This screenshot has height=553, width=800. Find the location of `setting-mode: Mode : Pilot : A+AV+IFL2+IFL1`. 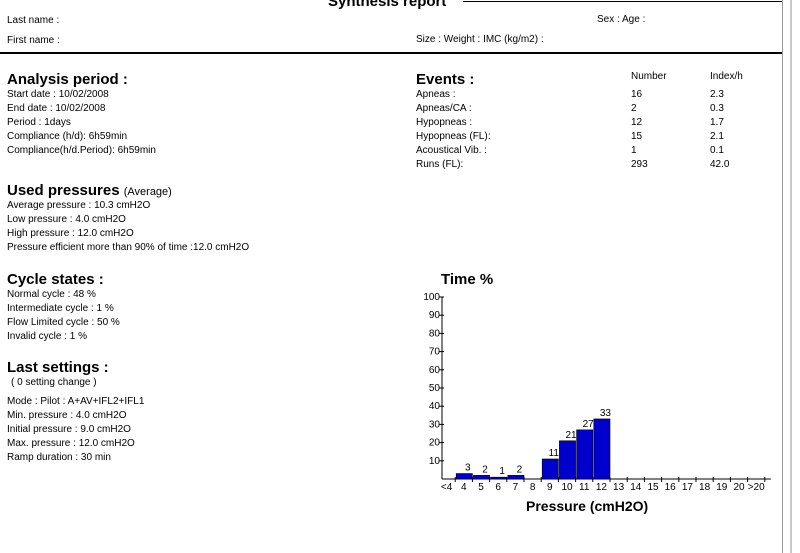

setting-mode: Mode : Pilot : A+AV+IFL2+IFL1 is located at coordinates (76, 401).